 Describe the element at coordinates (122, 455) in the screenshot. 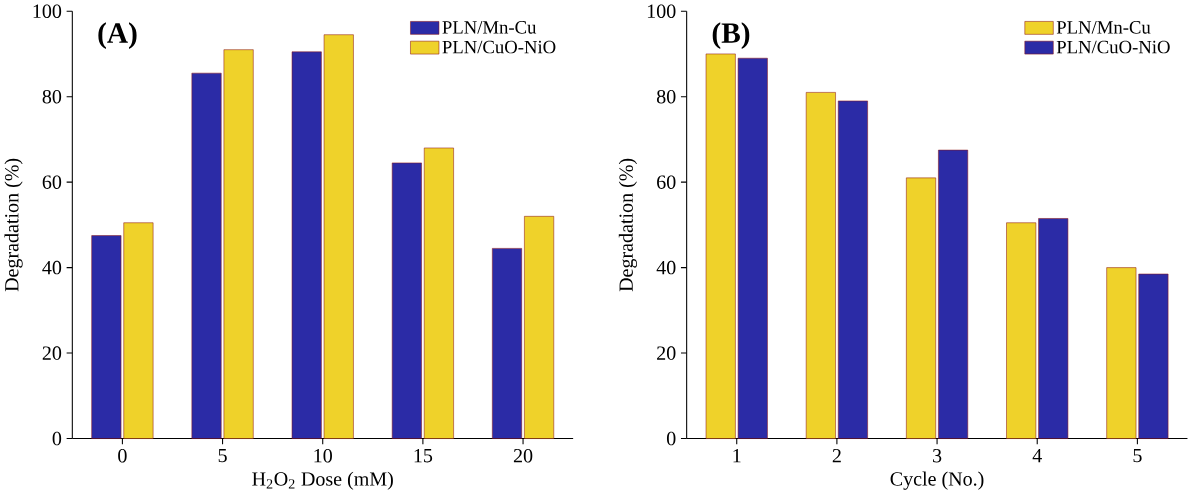

I see `x-tick-label: 0` at that location.